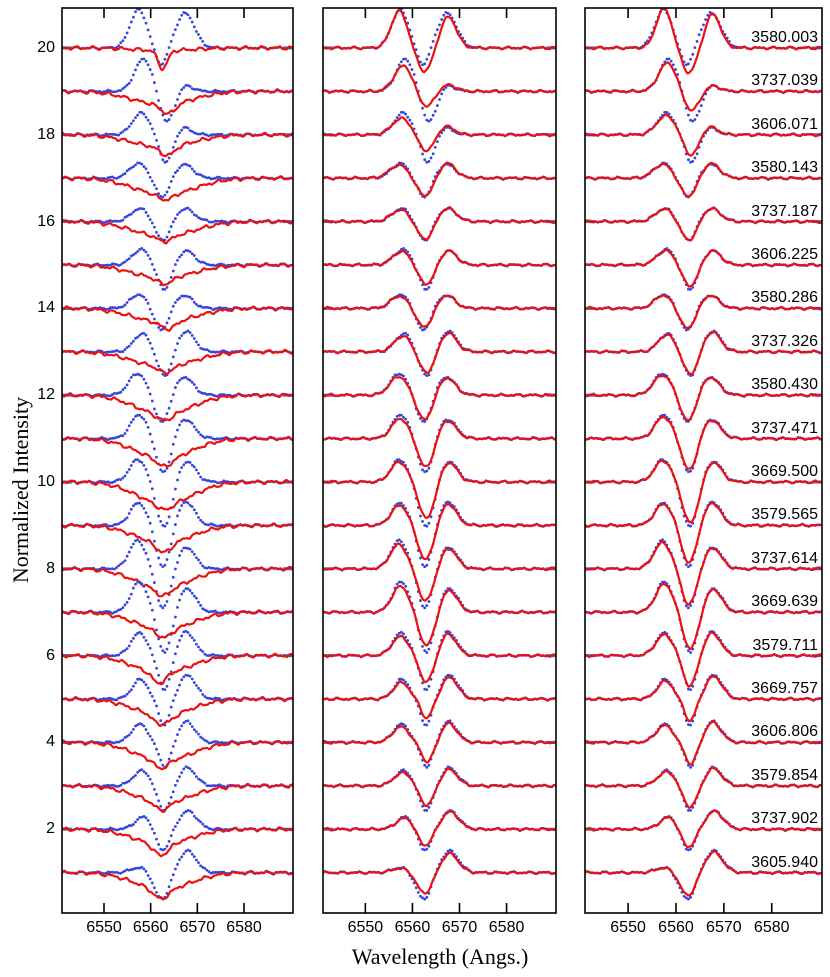  I want to click on spectrum-phase-label: 3580.430, so click(784, 385).